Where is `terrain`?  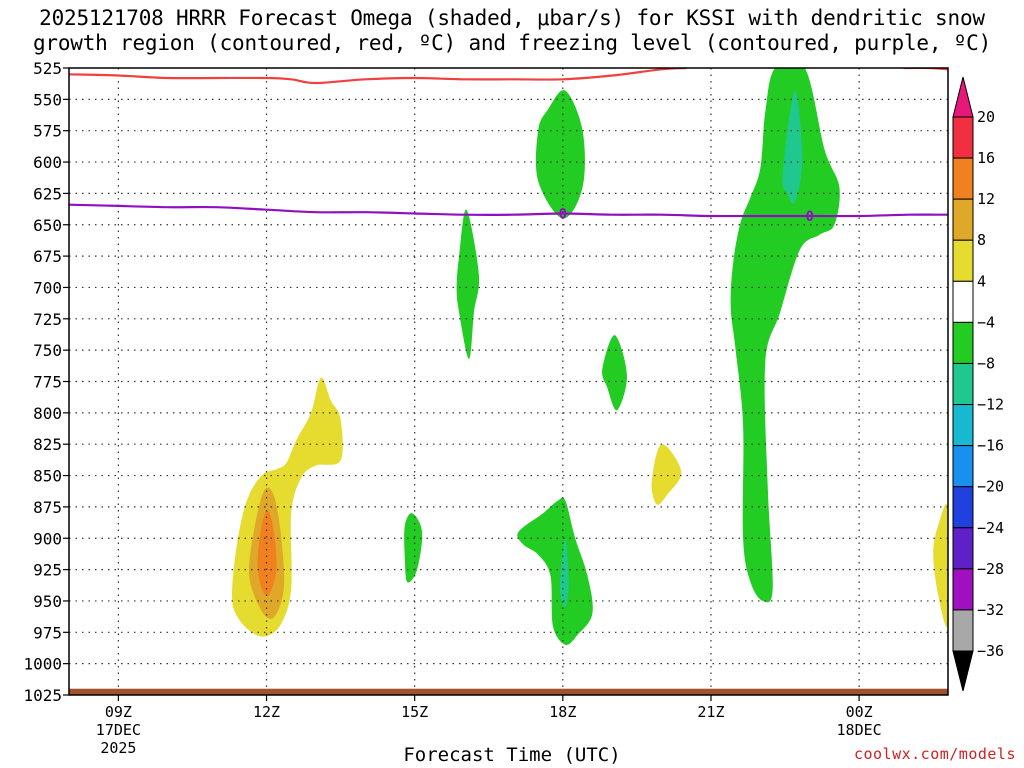
terrain is located at coordinates (508, 691).